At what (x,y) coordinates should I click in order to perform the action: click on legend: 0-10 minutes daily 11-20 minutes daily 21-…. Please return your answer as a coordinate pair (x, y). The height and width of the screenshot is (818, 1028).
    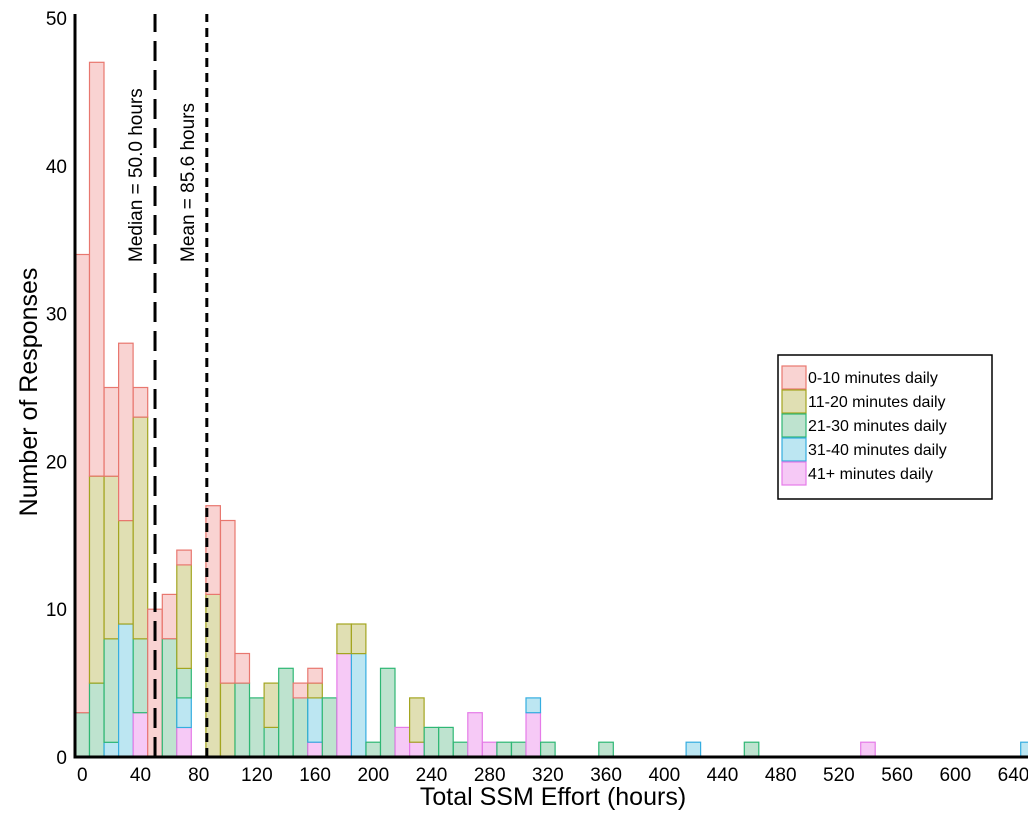
    Looking at the image, I should click on (885, 427).